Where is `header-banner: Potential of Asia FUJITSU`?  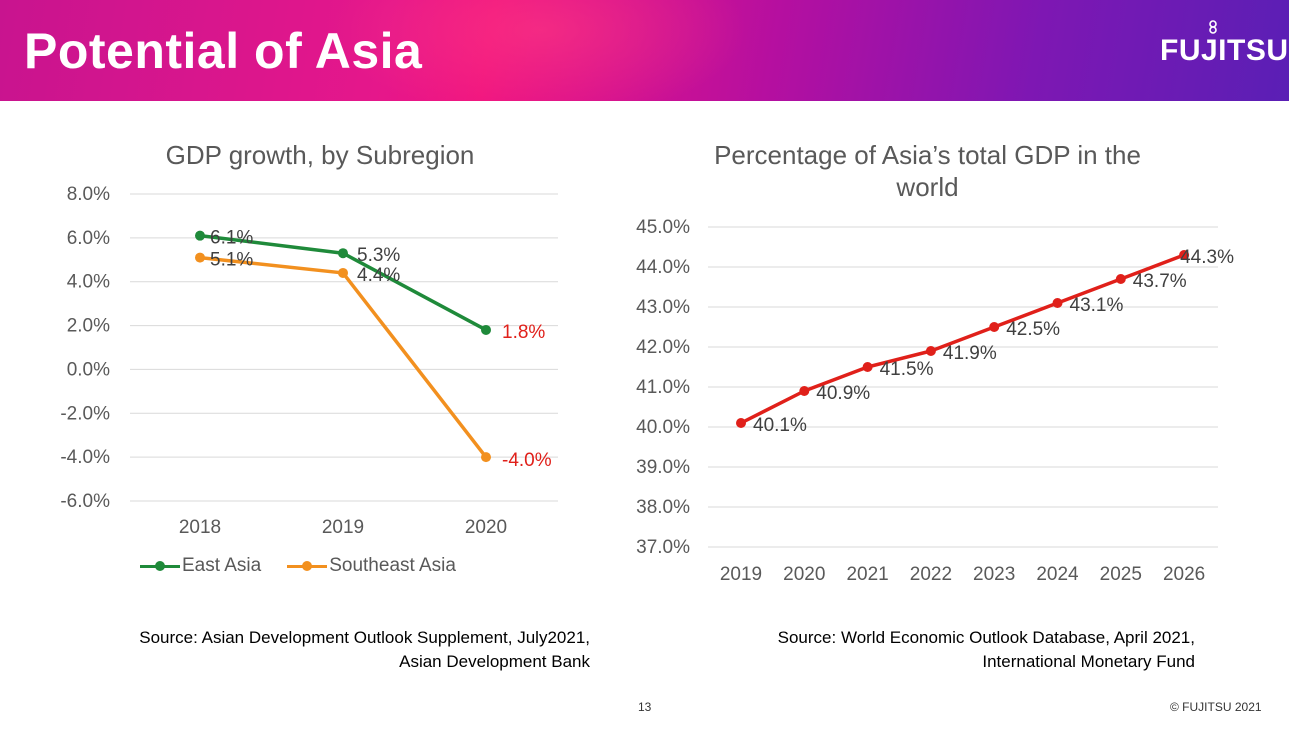
header-banner: Potential of Asia FUJITSU is located at coordinates (644, 50).